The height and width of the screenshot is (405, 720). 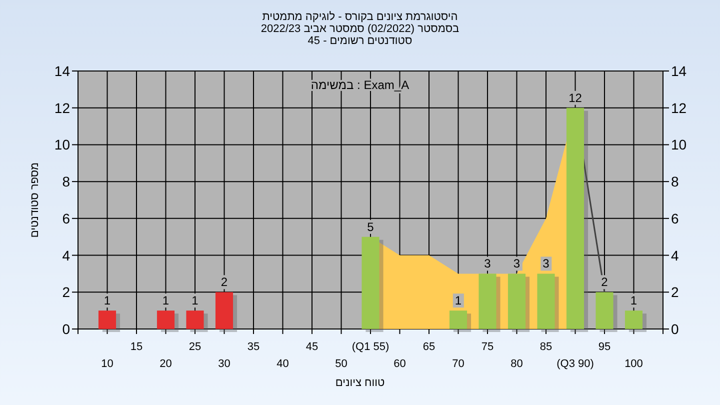 What do you see at coordinates (487, 347) in the screenshot?
I see `x-tick-label: 75` at bounding box center [487, 347].